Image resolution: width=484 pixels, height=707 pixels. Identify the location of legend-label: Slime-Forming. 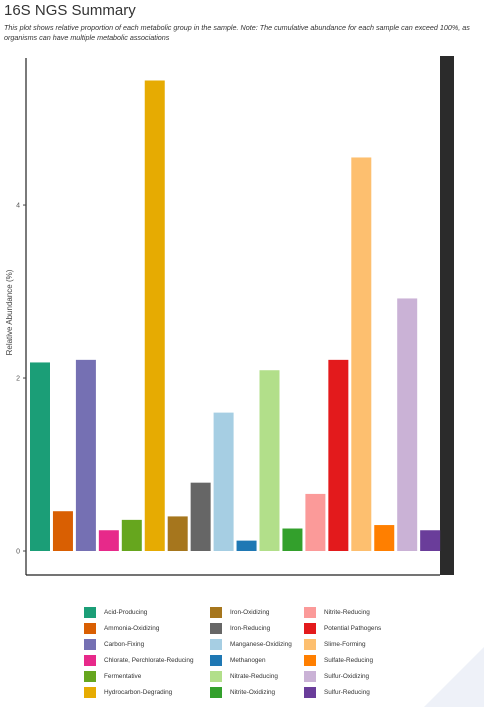
(345, 644).